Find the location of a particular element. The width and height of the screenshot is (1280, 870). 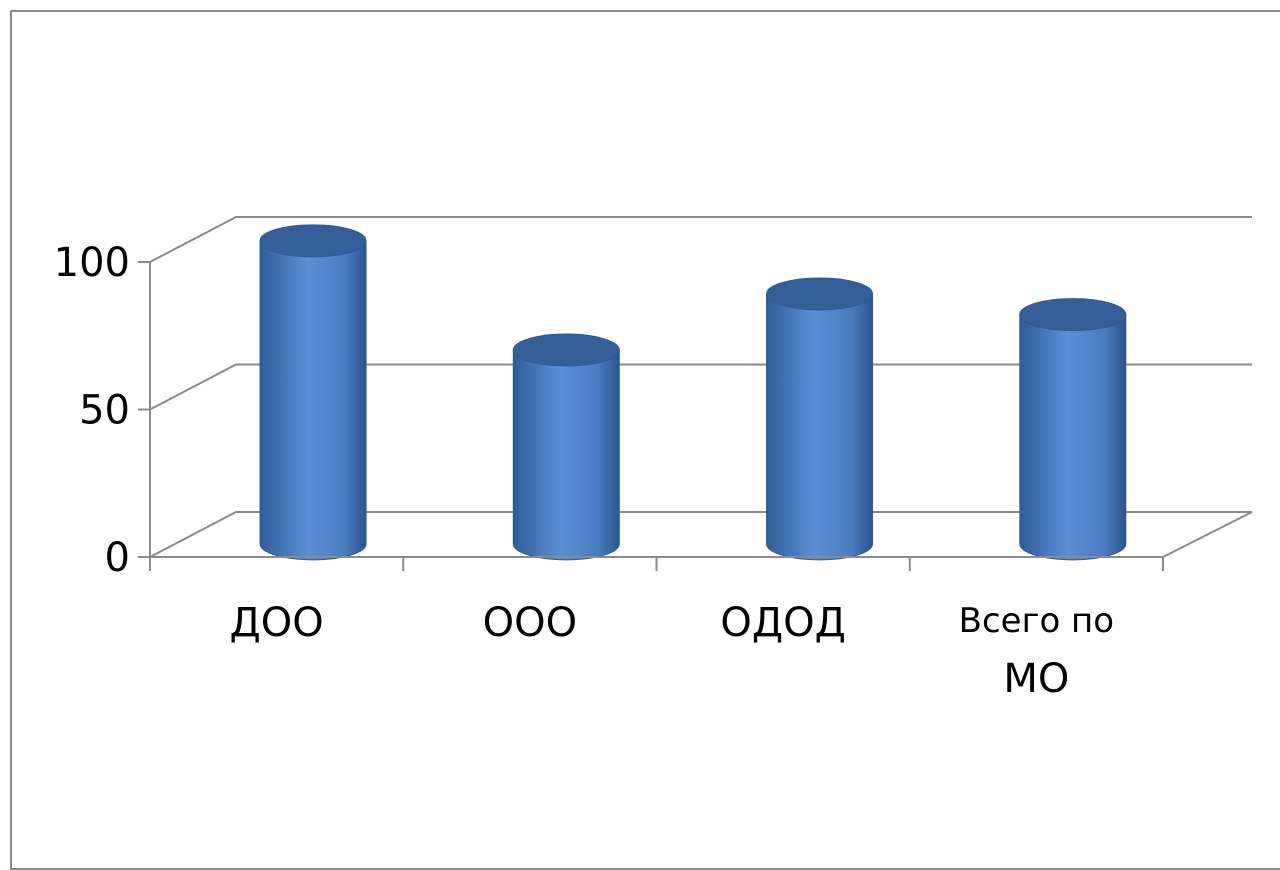

x-tick-label: ДОО is located at coordinates (277, 623).